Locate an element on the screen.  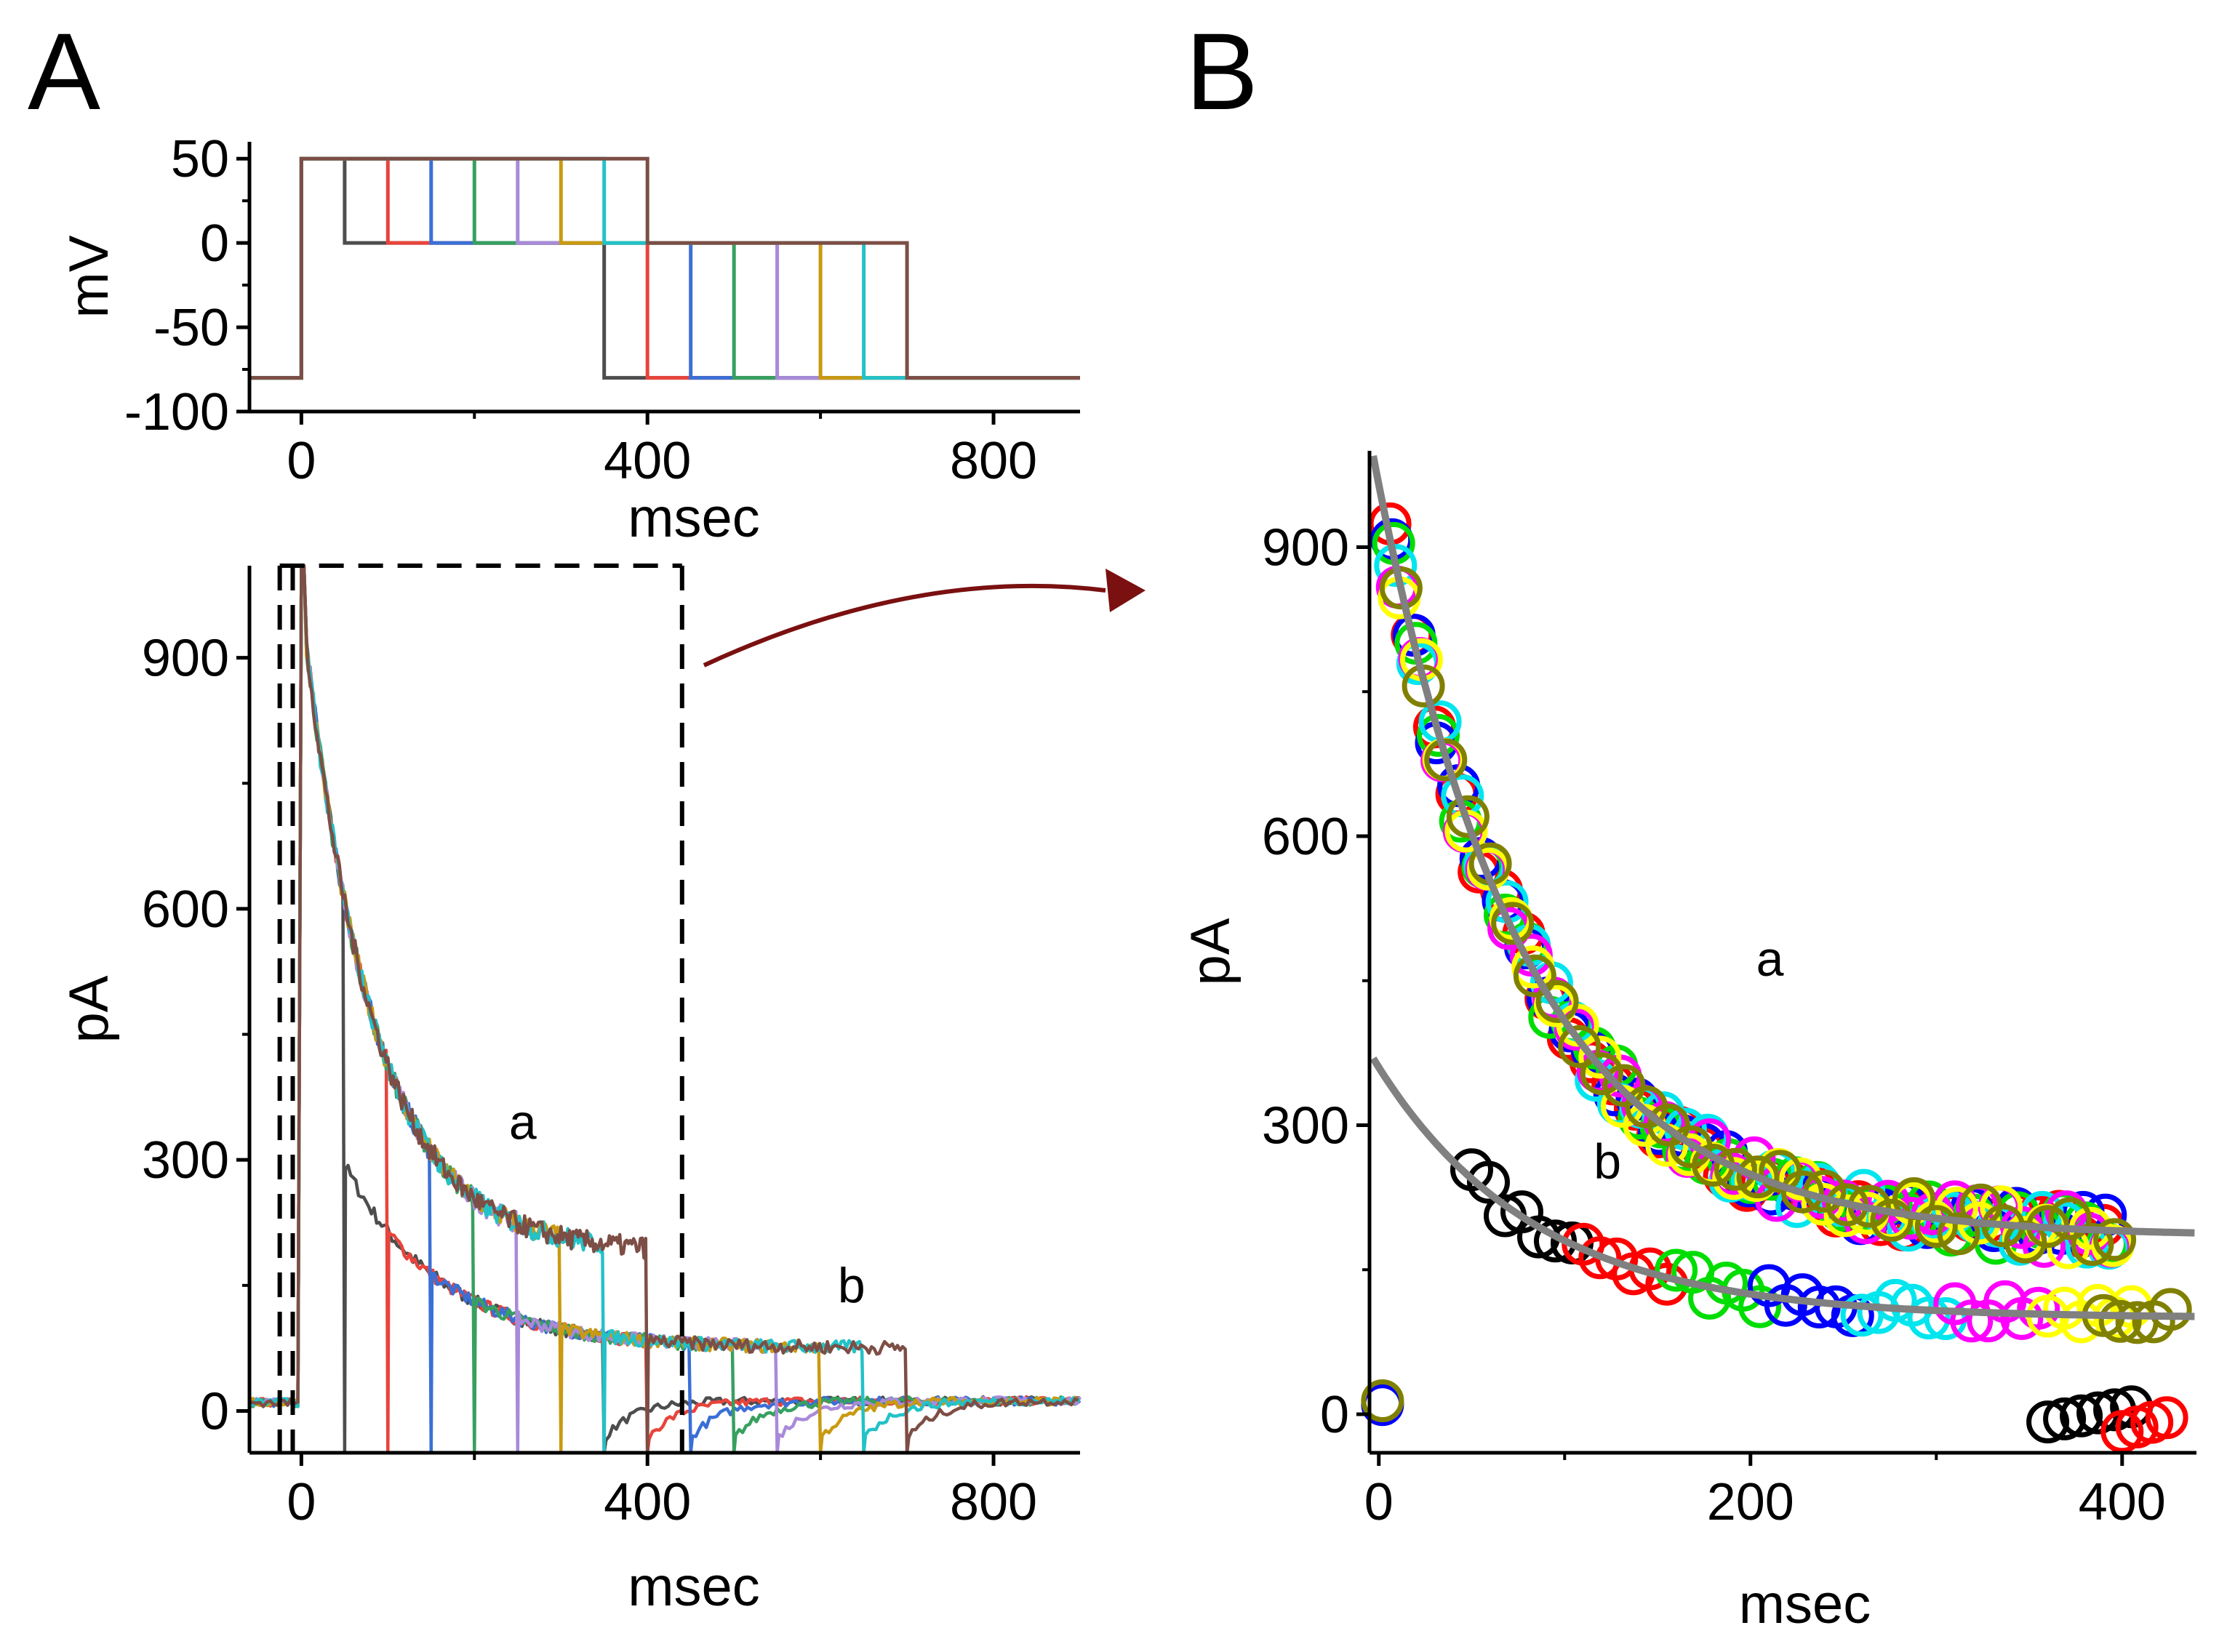
peak-label-b: b is located at coordinates (1607, 1161).